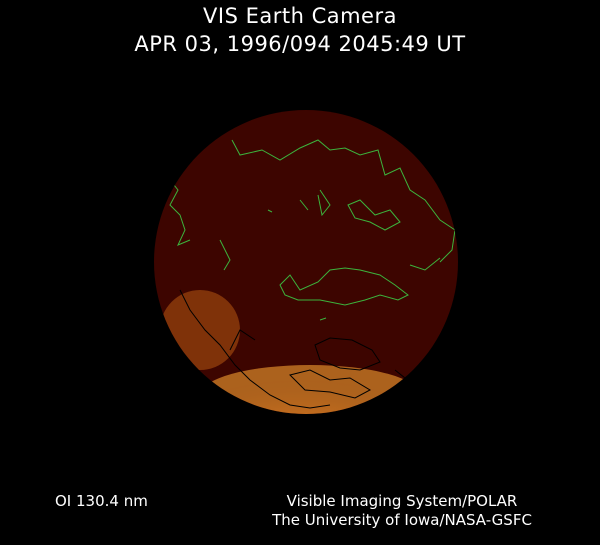  I want to click on image-title: VIS Earth Camera, so click(300, 16).